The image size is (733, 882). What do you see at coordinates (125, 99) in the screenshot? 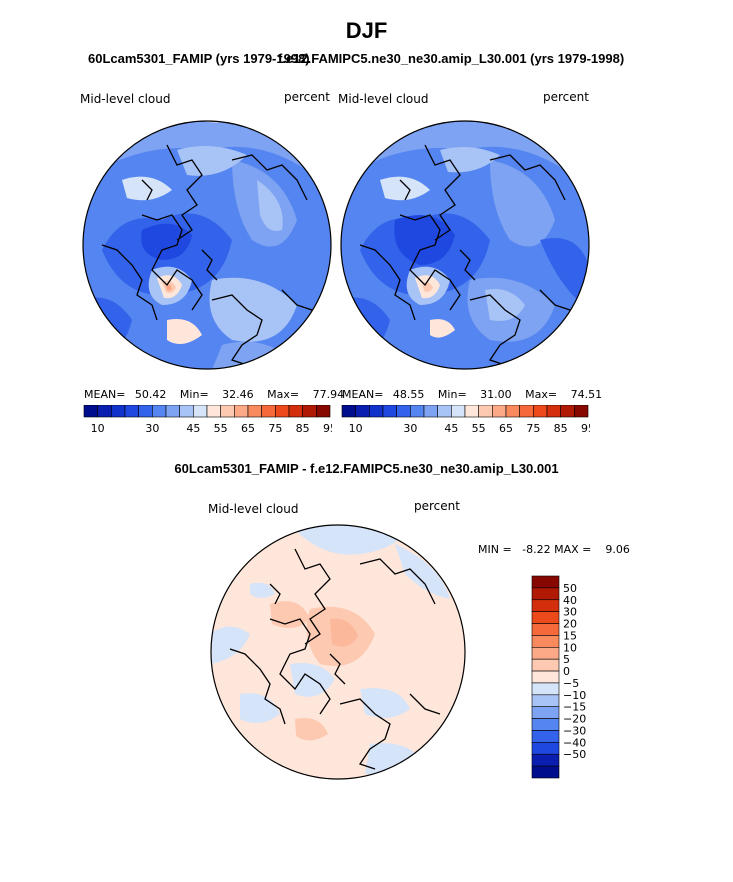
I see `panel1-variable-label: Mid-level cloud` at bounding box center [125, 99].